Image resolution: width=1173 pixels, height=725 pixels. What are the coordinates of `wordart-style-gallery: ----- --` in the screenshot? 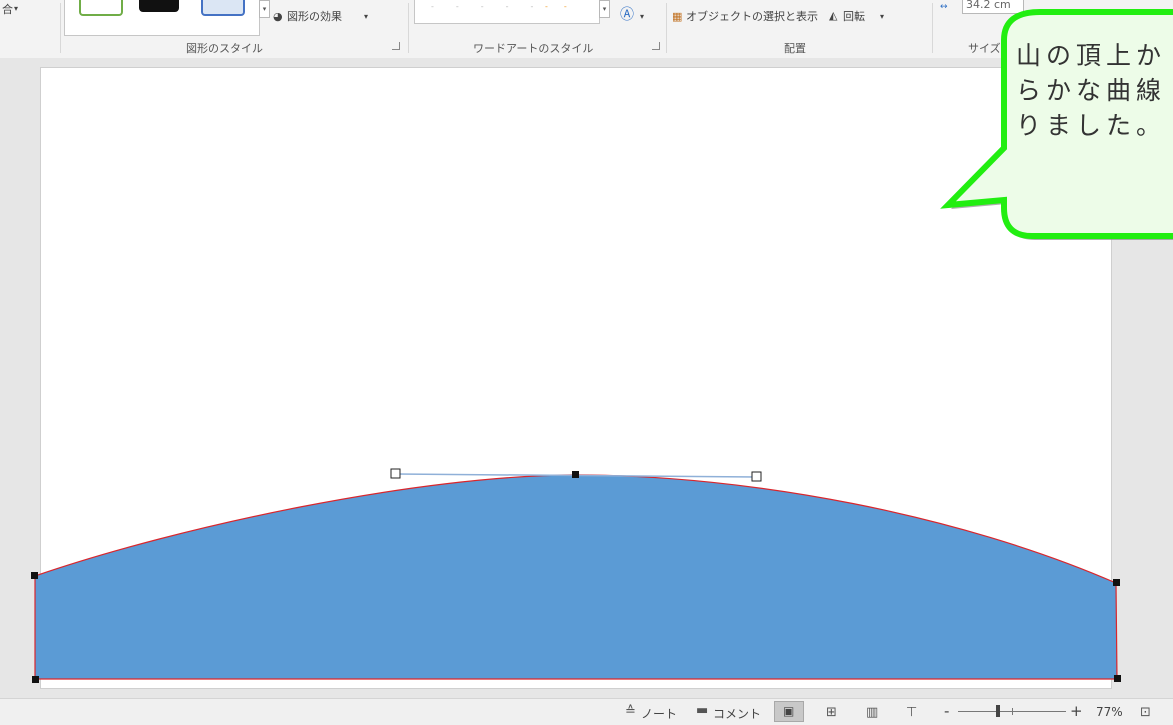 It's located at (507, 12).